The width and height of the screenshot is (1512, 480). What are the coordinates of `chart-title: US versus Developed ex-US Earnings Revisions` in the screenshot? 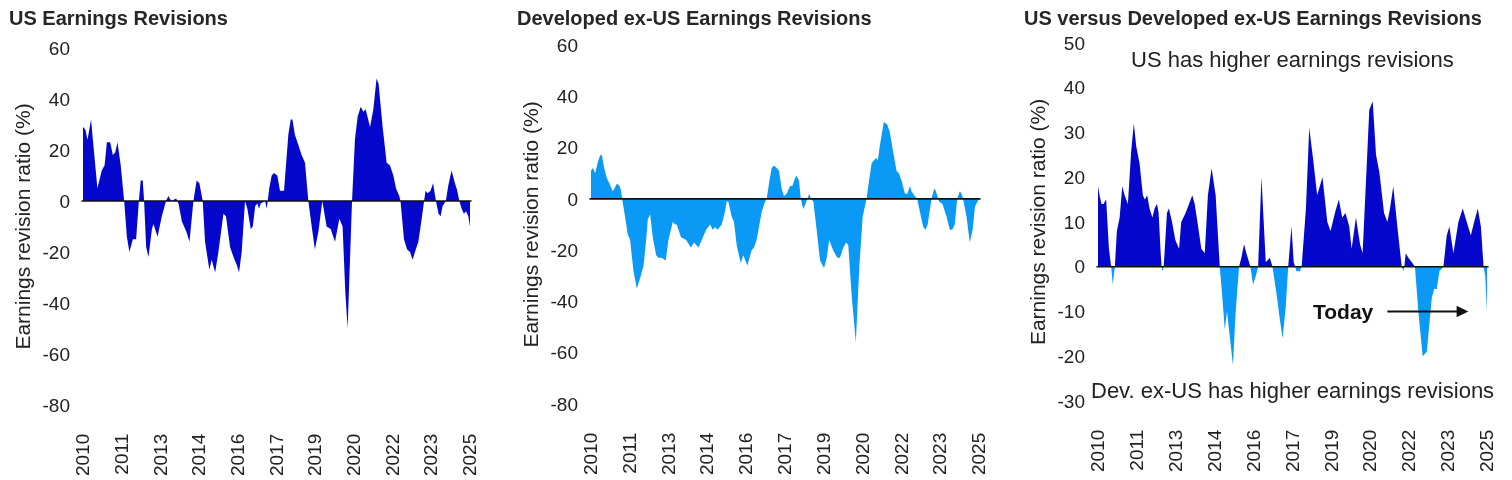 It's located at (1253, 18).